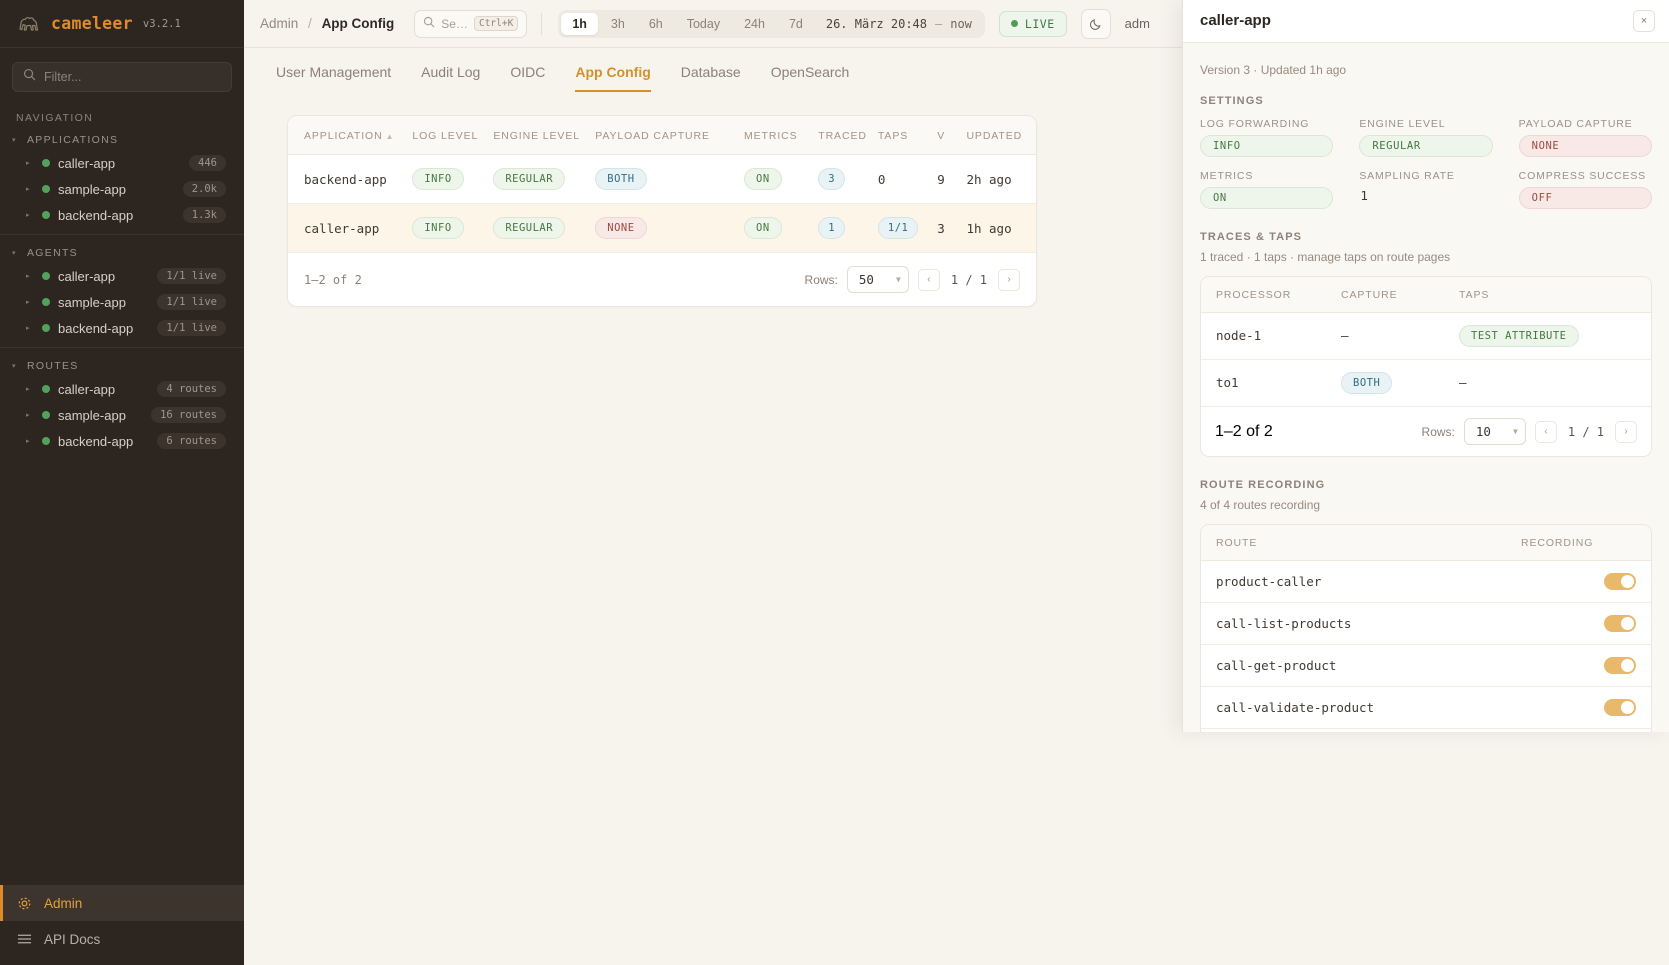 The height and width of the screenshot is (965, 1669). Describe the element at coordinates (754, 23) in the screenshot. I see `range-24h: 24h` at that location.